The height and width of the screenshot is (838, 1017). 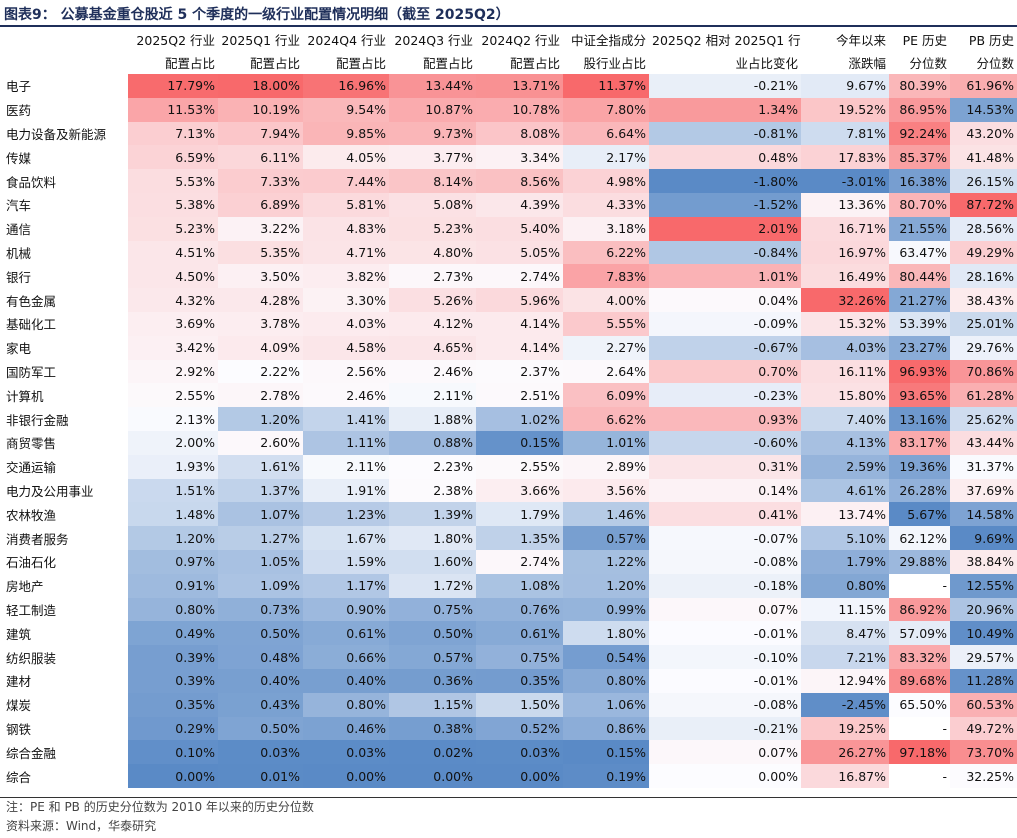 What do you see at coordinates (983, 157) in the screenshot?
I see `value-cell: 41.48%` at bounding box center [983, 157].